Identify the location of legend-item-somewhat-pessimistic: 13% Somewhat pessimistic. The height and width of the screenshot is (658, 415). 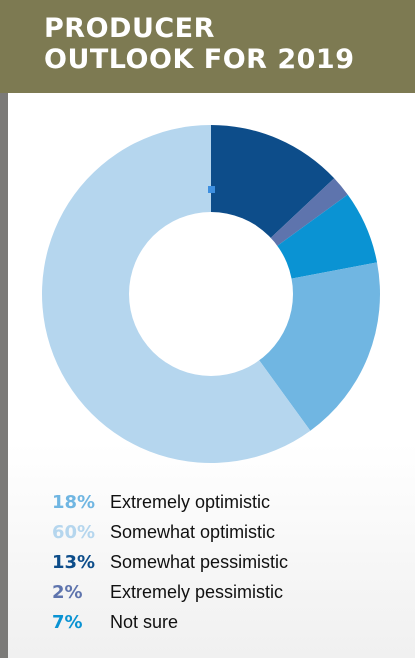
(170, 562).